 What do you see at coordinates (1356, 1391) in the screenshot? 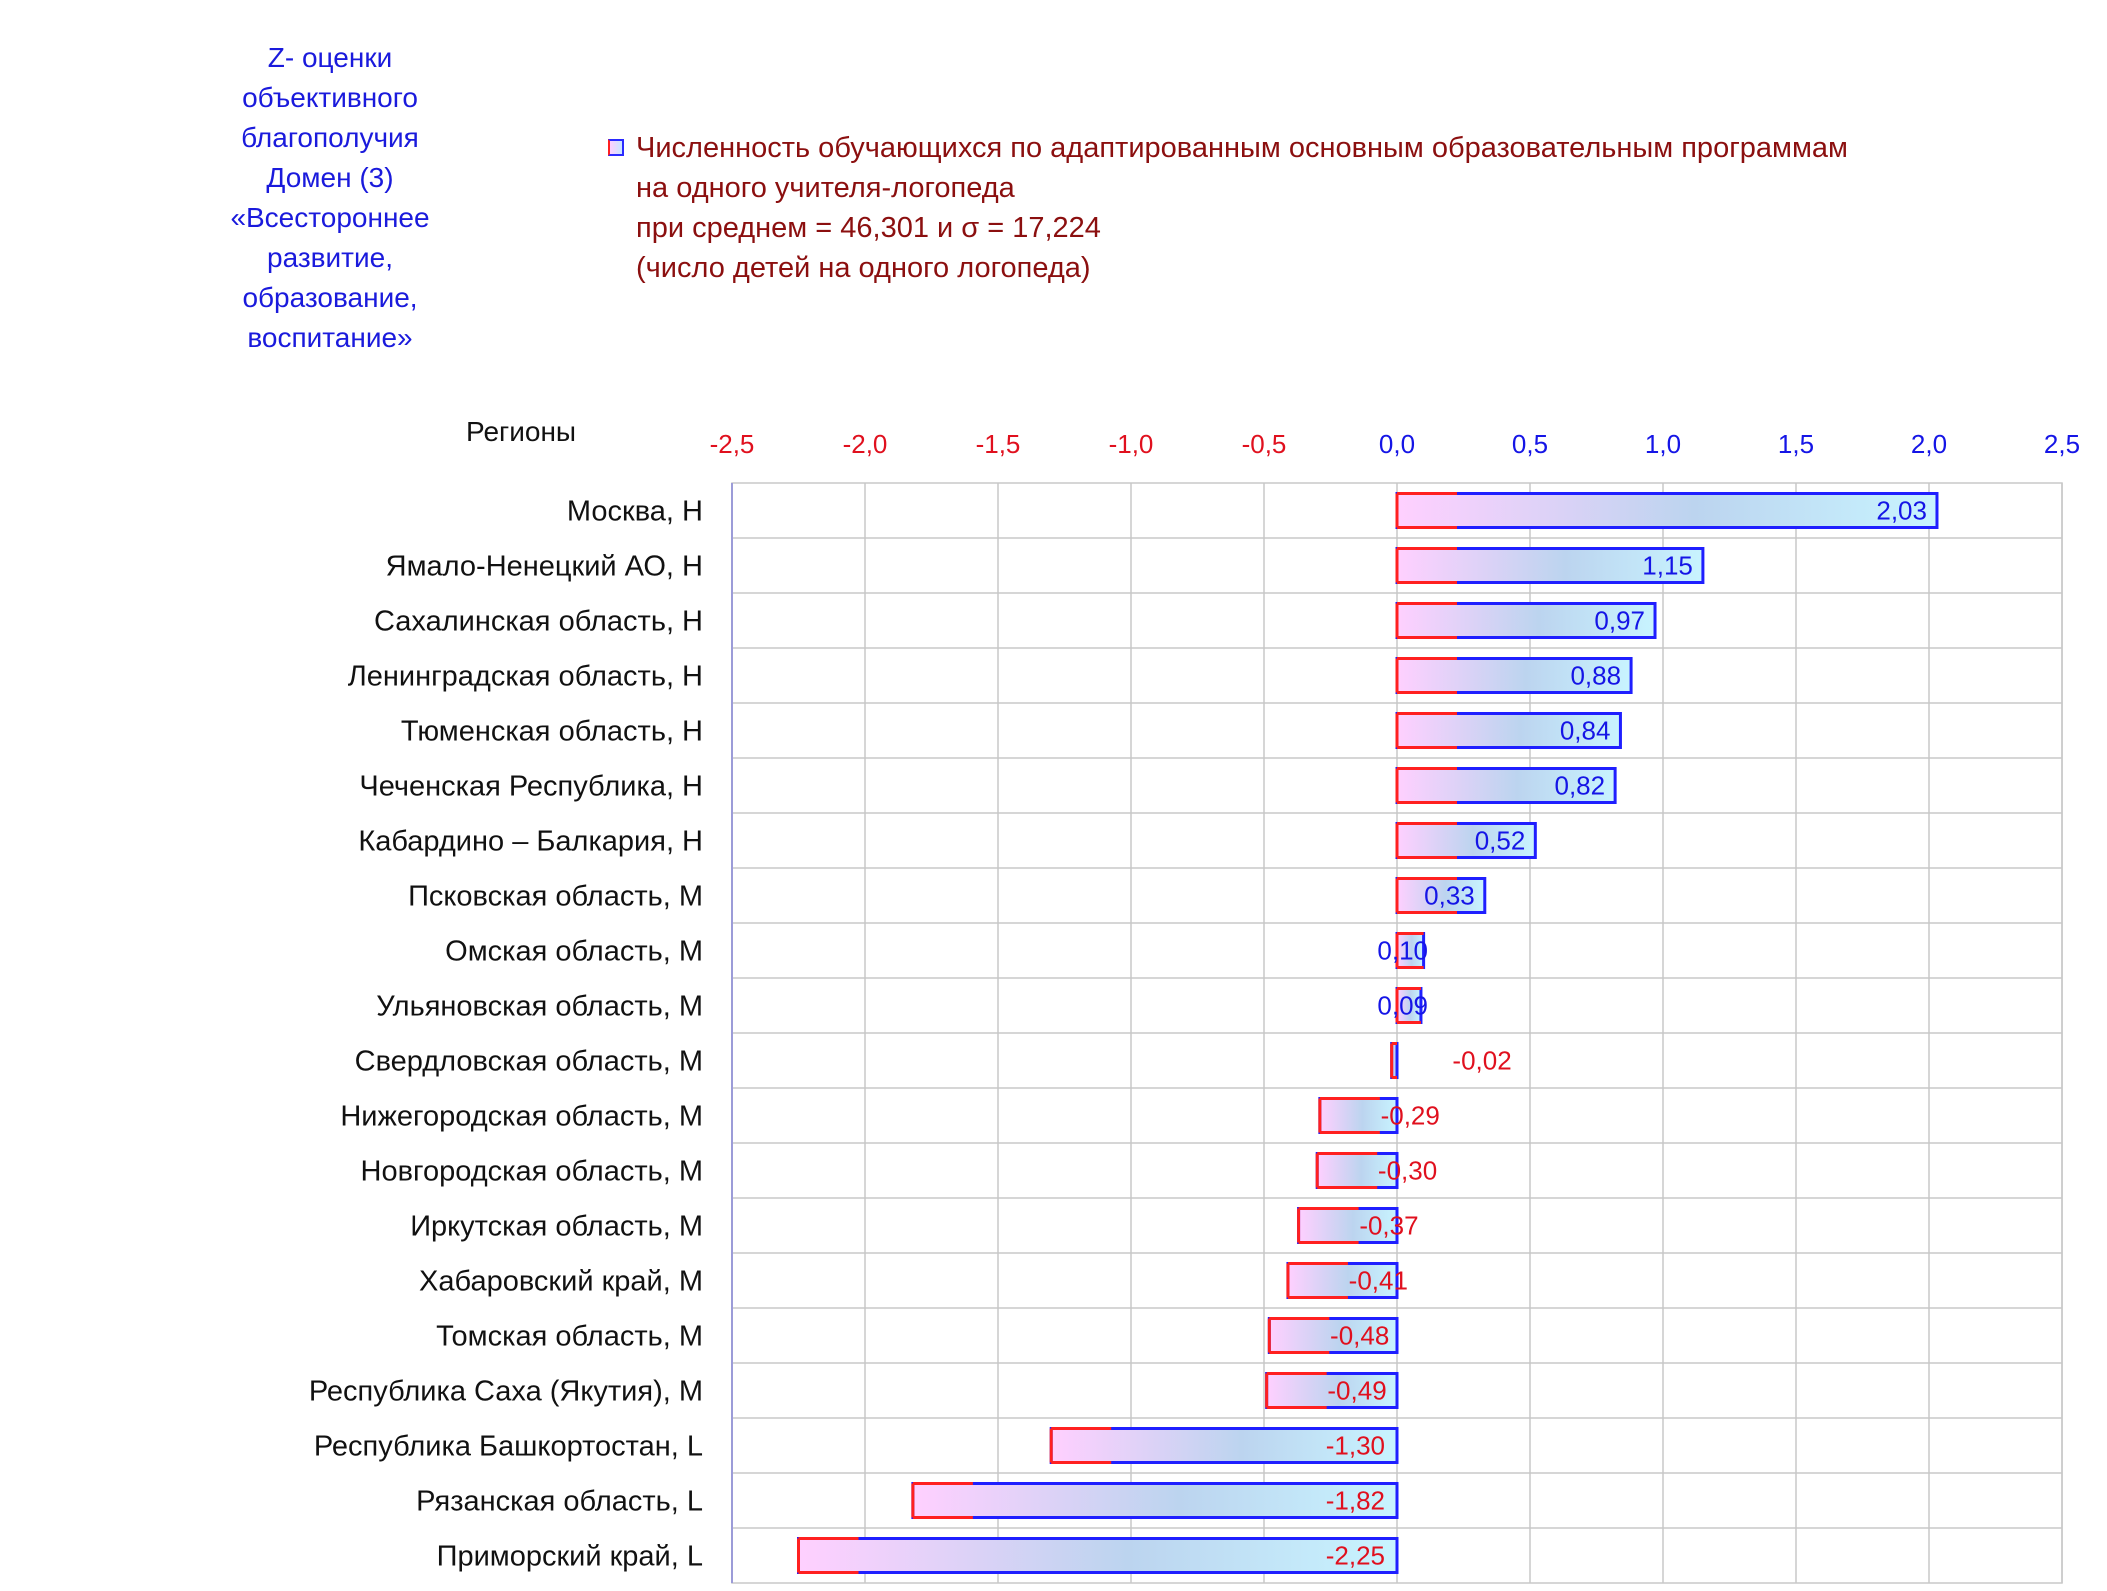
I see `bar-value-label: -0,49` at bounding box center [1356, 1391].